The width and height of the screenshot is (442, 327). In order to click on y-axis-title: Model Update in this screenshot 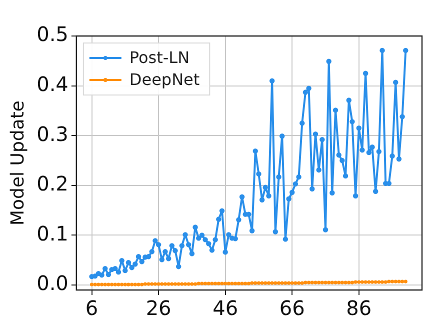, I will do `click(17, 163)`.